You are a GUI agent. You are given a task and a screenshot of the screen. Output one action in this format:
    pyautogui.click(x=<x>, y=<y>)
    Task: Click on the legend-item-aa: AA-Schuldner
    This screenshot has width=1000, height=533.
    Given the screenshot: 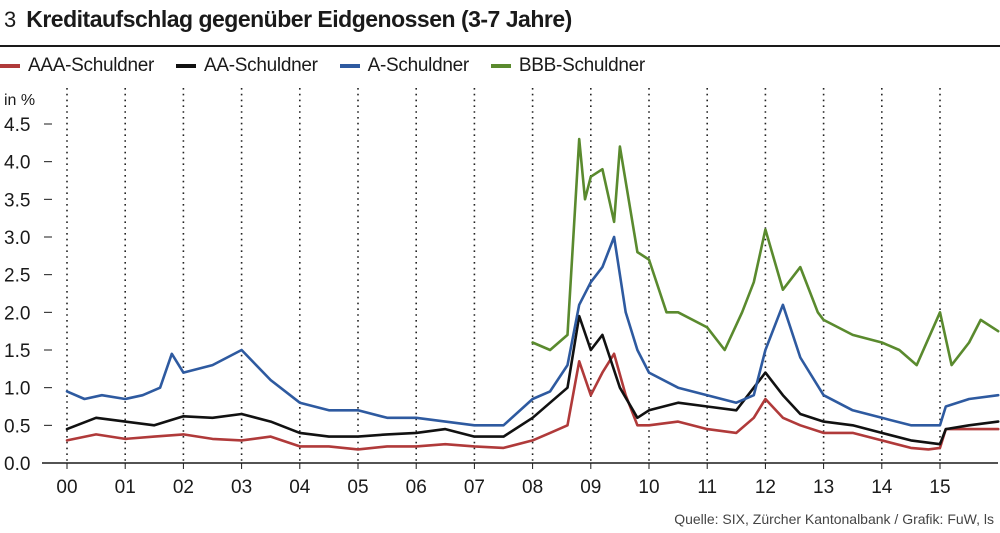 What is the action you would take?
    pyautogui.click(x=247, y=66)
    